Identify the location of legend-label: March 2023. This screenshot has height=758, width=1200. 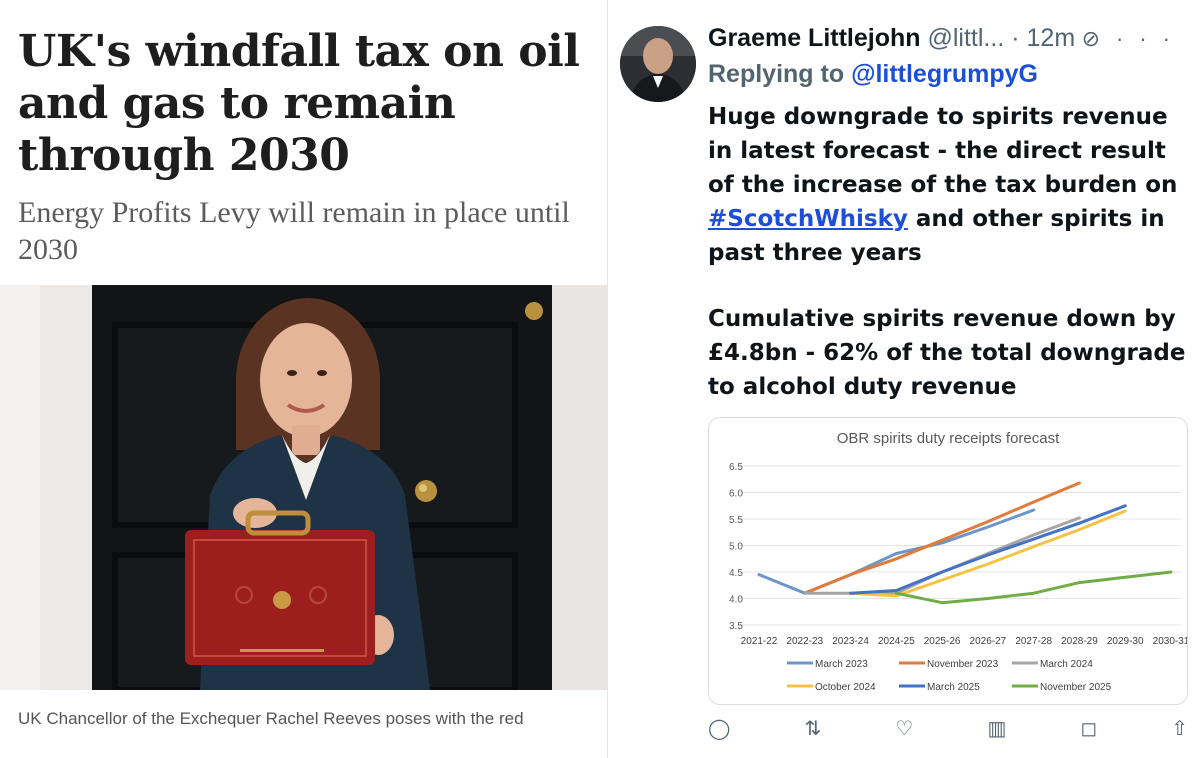
(841, 664).